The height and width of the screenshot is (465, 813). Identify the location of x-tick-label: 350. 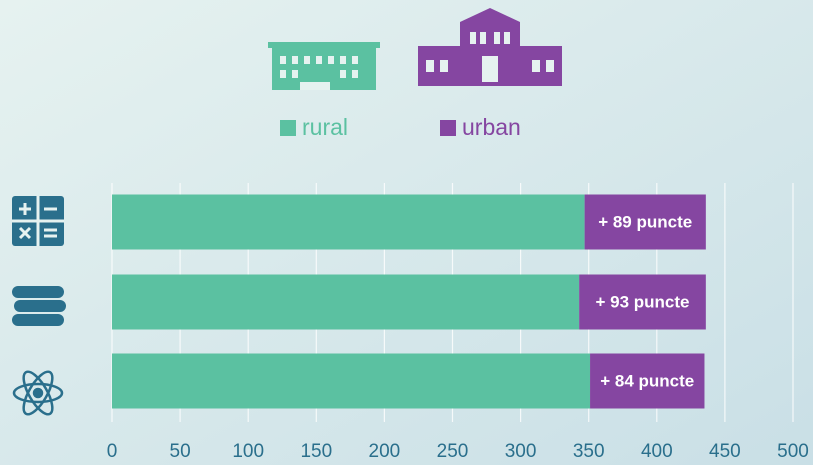
(589, 451).